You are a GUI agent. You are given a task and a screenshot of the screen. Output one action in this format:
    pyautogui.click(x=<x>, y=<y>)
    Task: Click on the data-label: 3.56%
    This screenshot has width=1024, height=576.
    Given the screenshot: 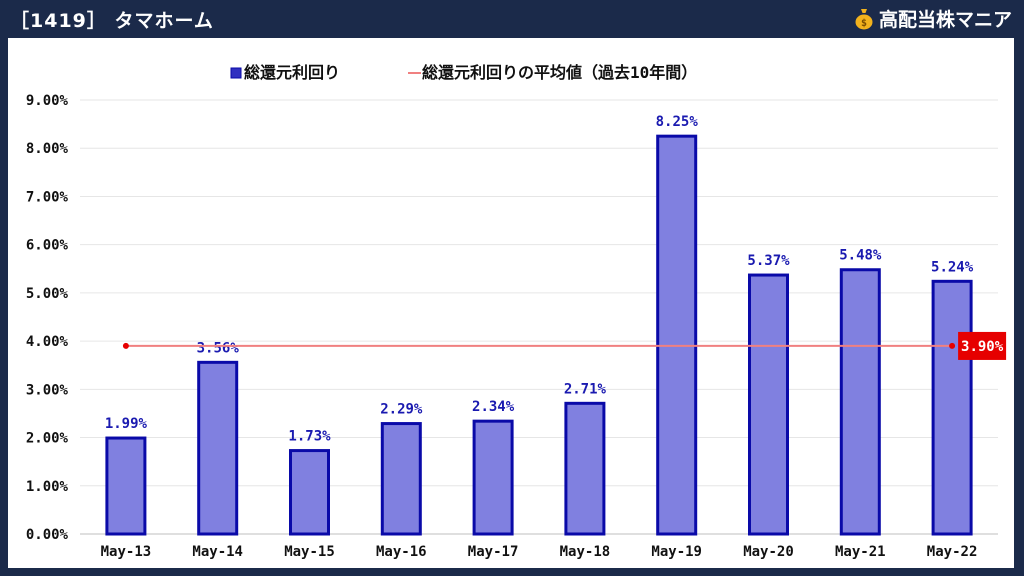 What is the action you would take?
    pyautogui.click(x=218, y=348)
    